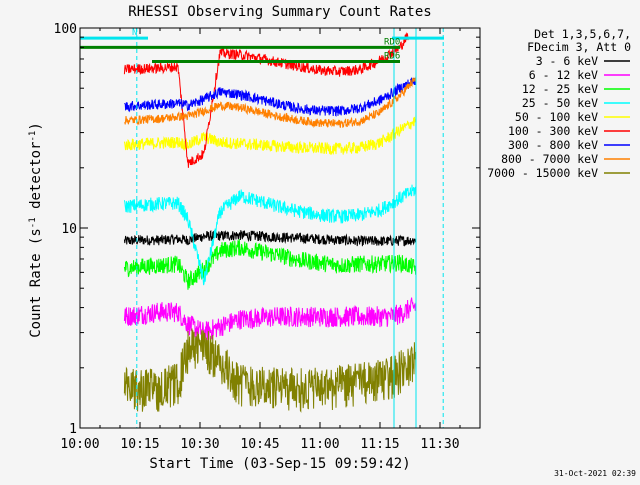  What do you see at coordinates (542, 173) in the screenshot?
I see `legend-label-8: 7000 - 15000 keV` at bounding box center [542, 173].